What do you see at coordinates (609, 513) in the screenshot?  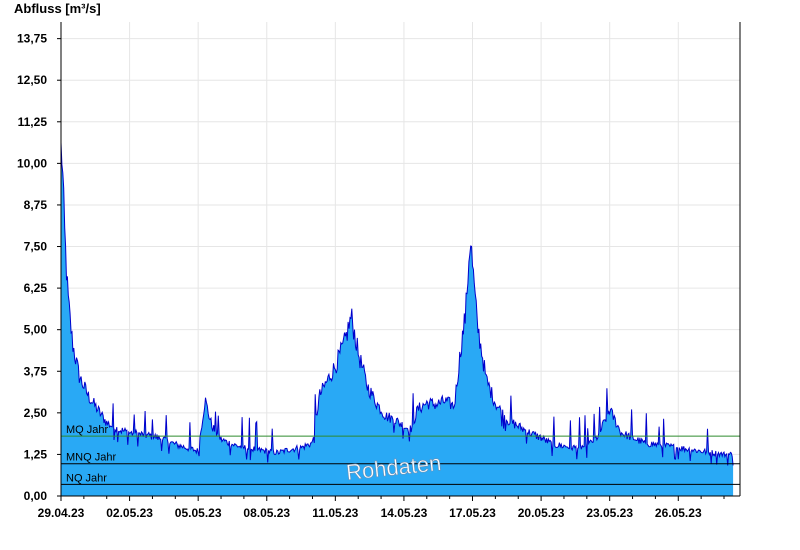 I see `x-tick-label: 23.05.23` at bounding box center [609, 513].